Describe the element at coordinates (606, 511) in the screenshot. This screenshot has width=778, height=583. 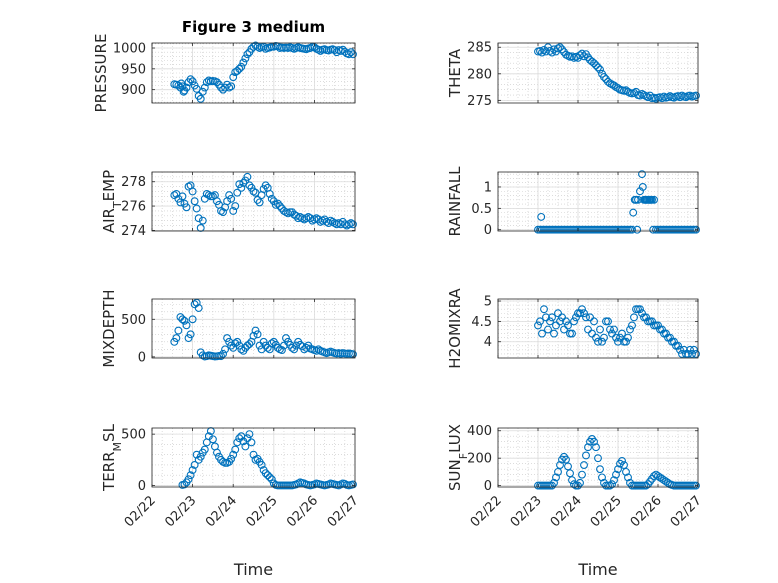
I see `x-tick-label: 02/25` at that location.